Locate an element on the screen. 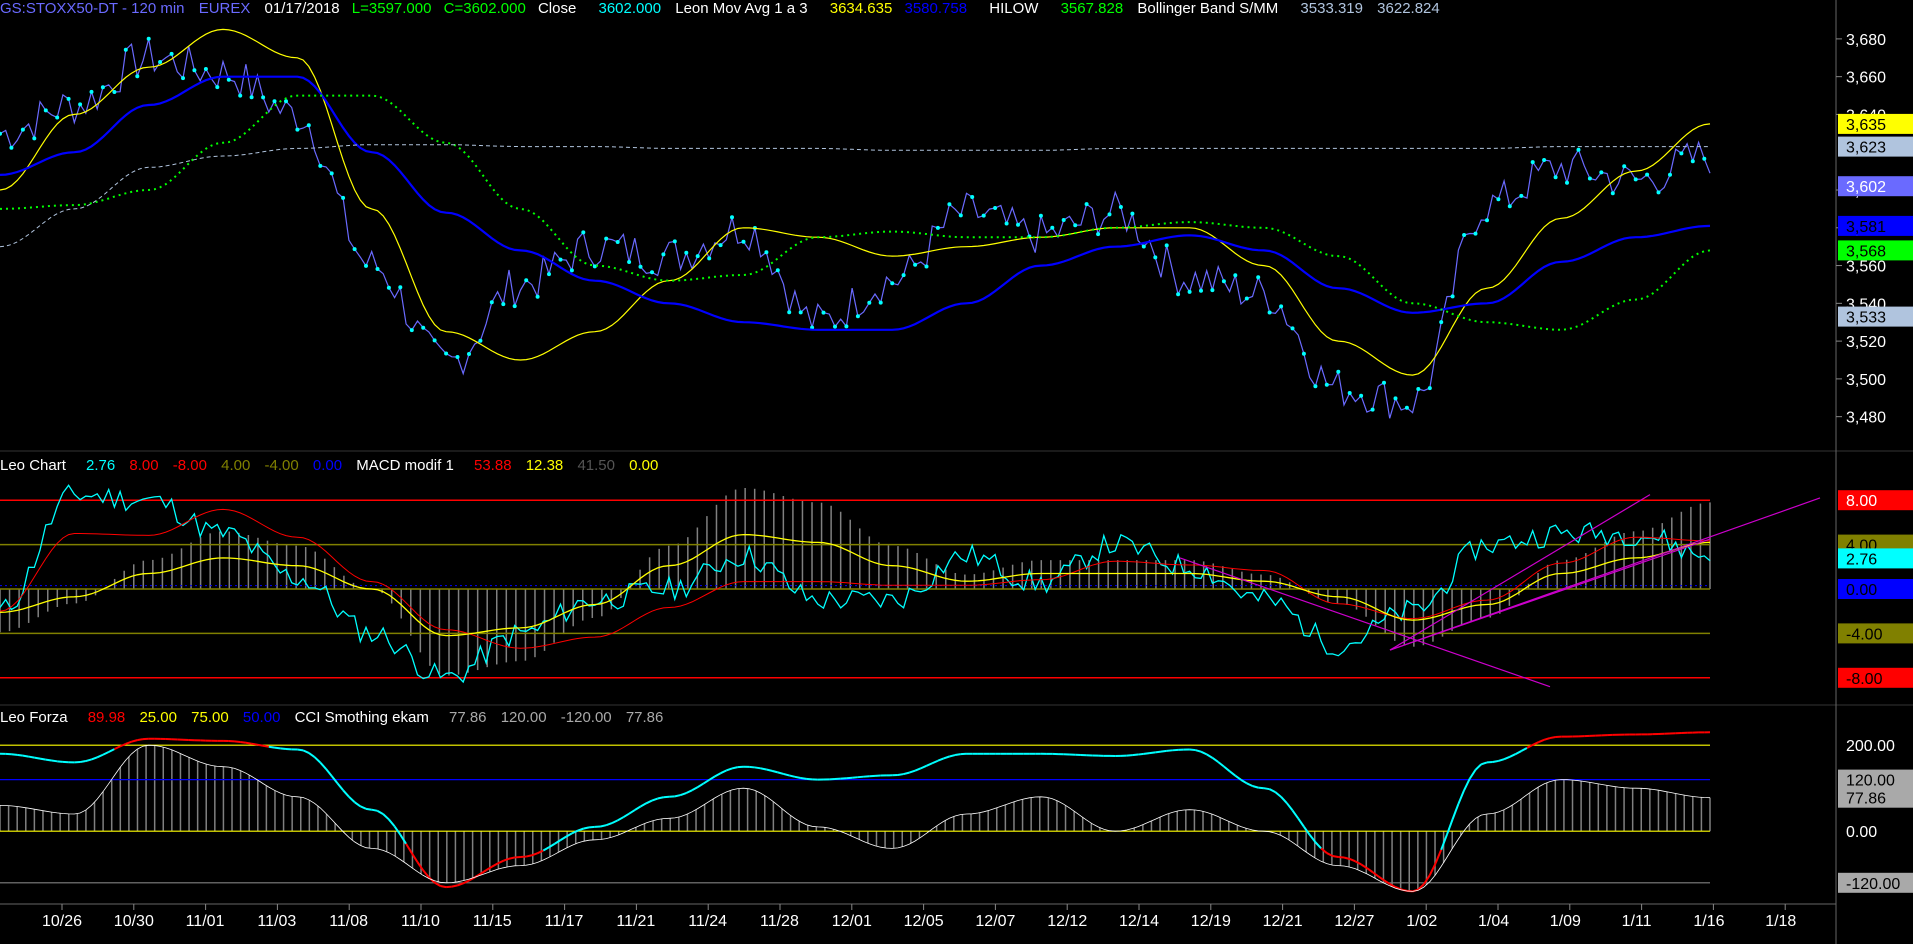 The image size is (1913, 944). price-tag is located at coordinates (1875, 123).